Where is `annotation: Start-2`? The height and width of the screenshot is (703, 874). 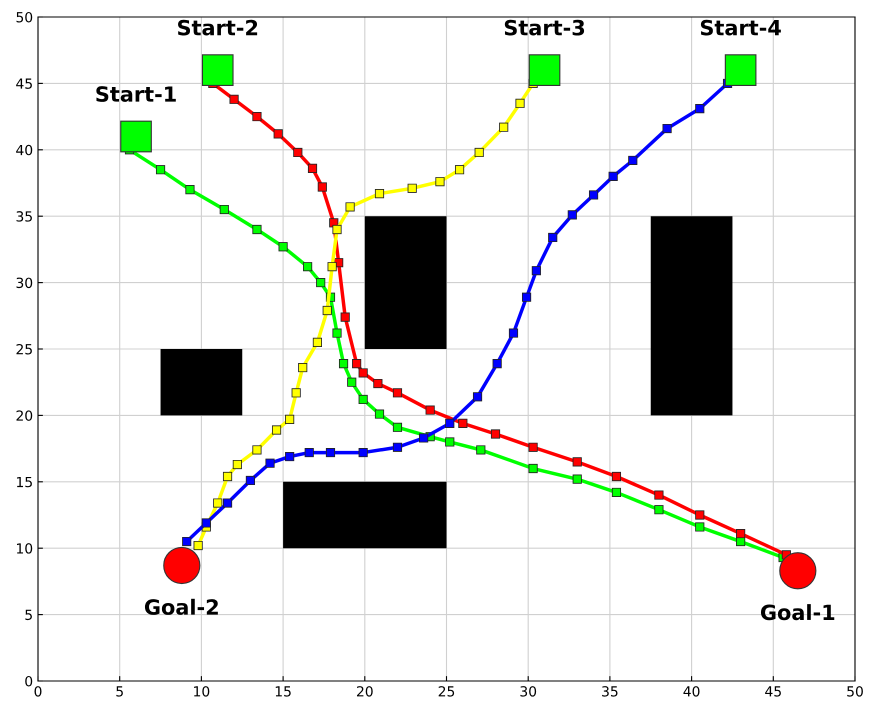 annotation: Start-2 is located at coordinates (218, 28).